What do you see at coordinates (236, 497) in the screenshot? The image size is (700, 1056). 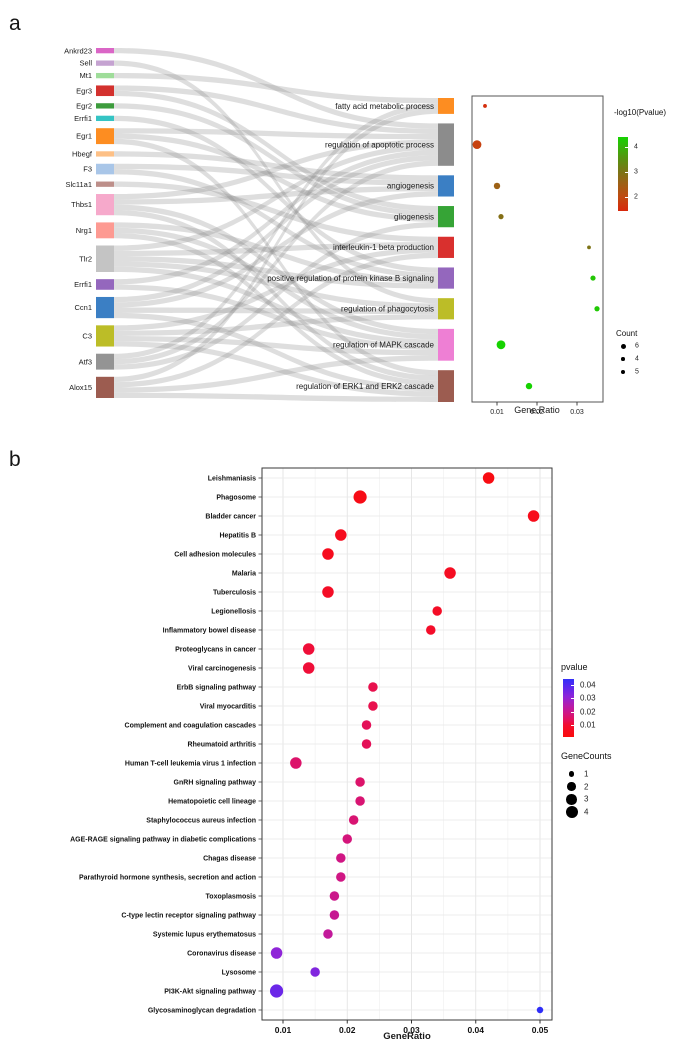 I see `pathway-label: Phagosome` at bounding box center [236, 497].